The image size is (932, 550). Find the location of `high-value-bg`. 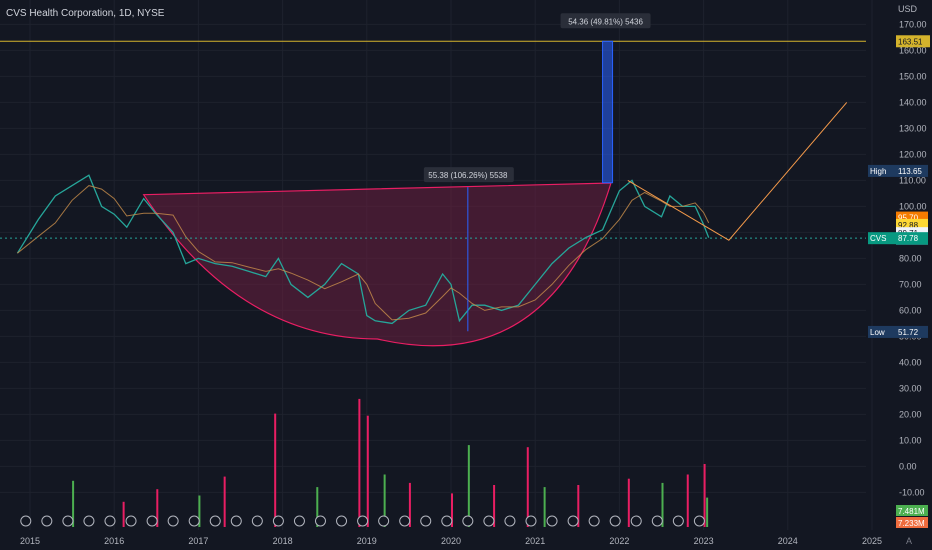

high-value-bg is located at coordinates (912, 170).